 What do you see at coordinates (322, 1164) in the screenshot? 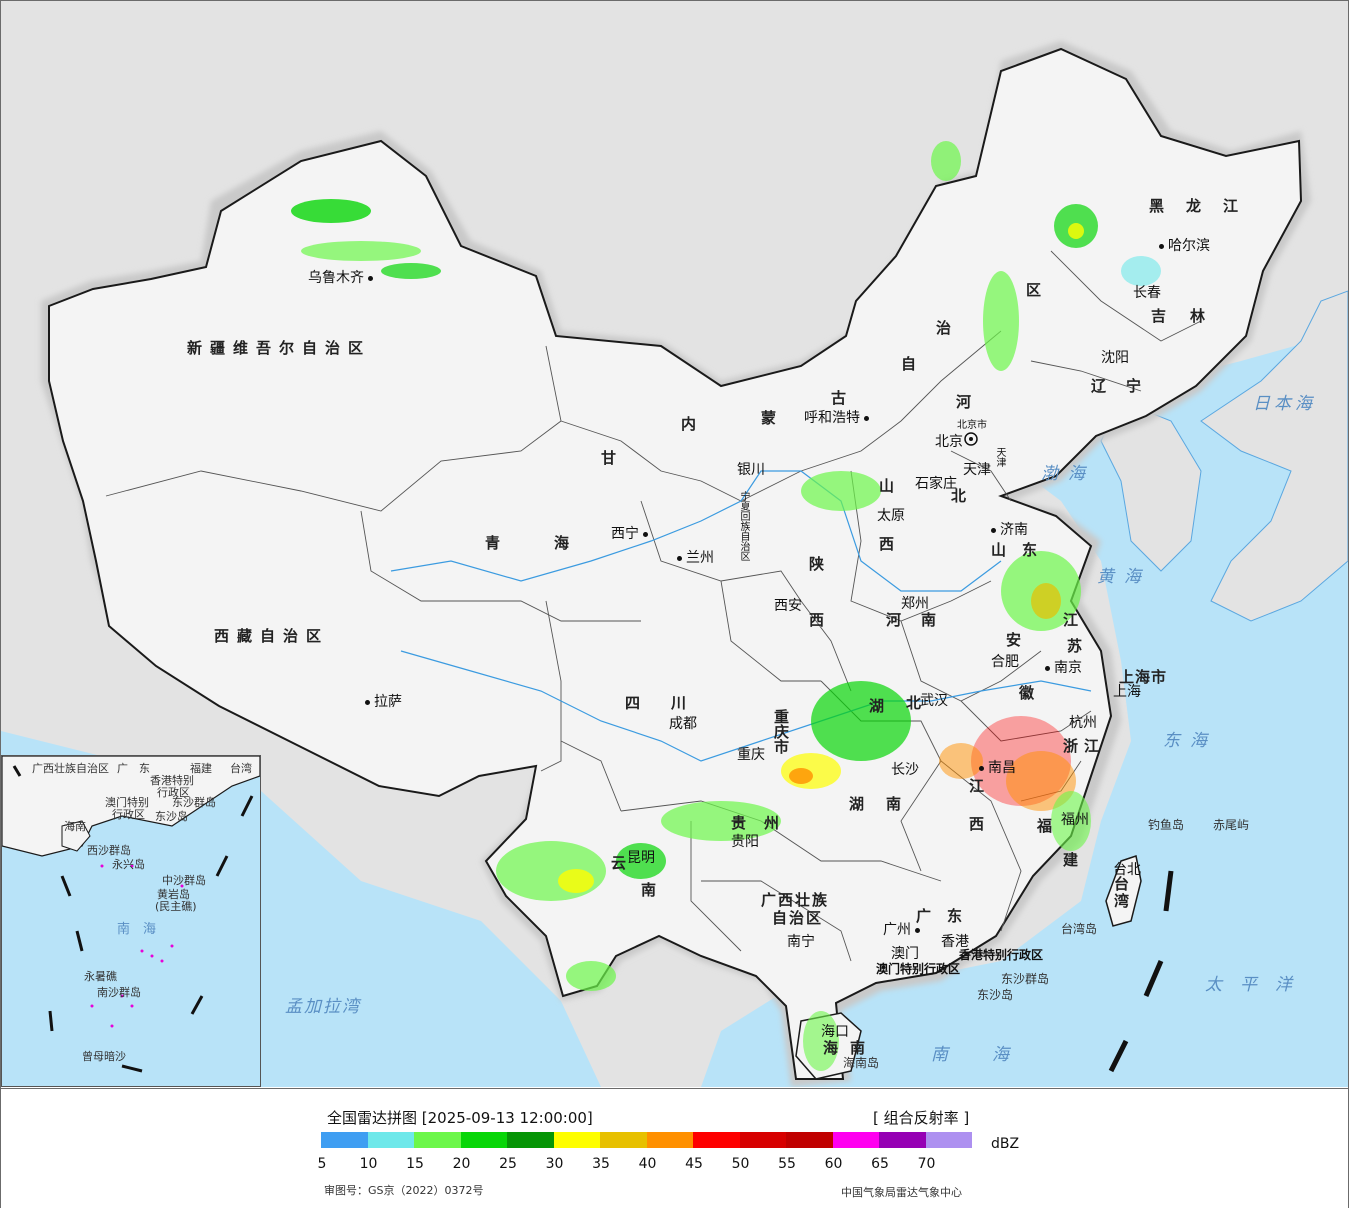
I see `scale-tick-label: 5` at bounding box center [322, 1164].